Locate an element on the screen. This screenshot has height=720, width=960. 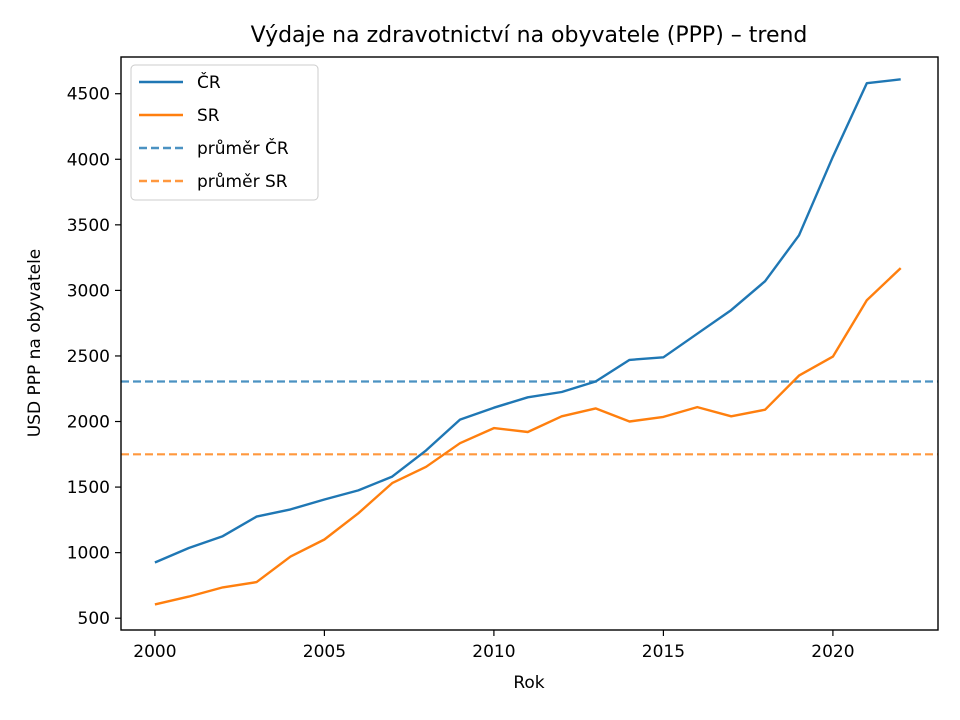
legend-items: ČR SR průměr ČR průměr SR is located at coordinates (214, 131).